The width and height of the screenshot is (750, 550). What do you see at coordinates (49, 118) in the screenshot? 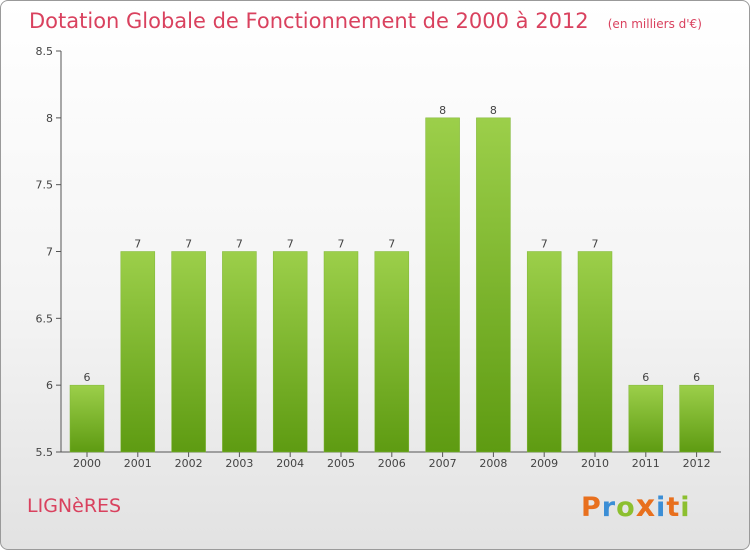
I see `y-tick-label: 8` at bounding box center [49, 118].